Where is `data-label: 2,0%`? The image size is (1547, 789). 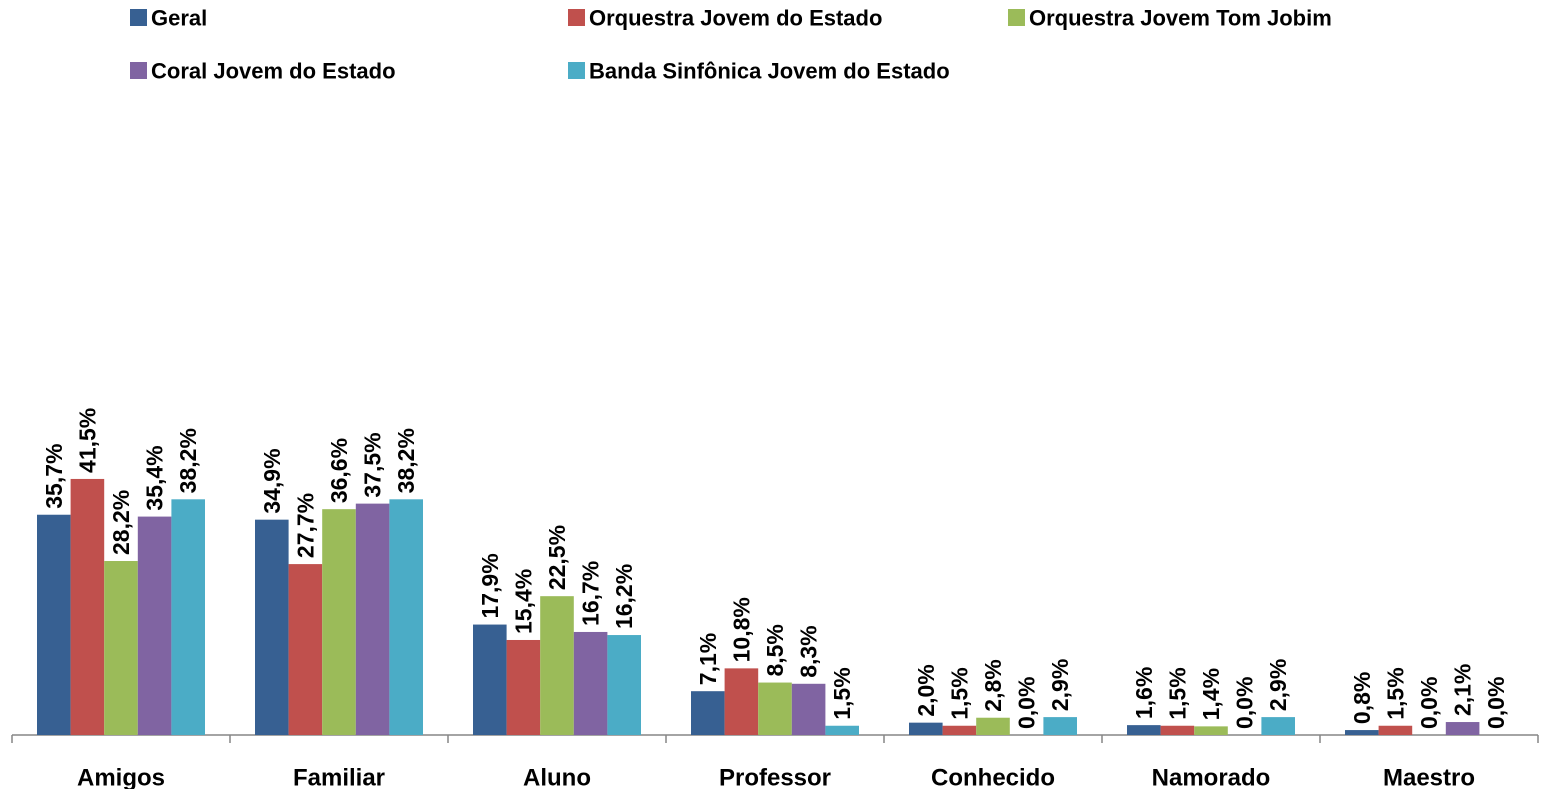
data-label: 2,0% is located at coordinates (926, 690).